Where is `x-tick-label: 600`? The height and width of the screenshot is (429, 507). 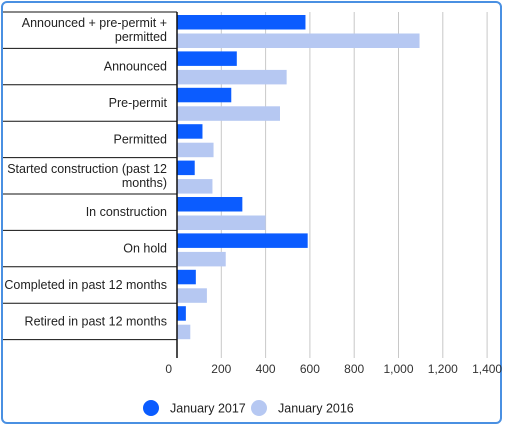
x-tick-label: 600 is located at coordinates (310, 369).